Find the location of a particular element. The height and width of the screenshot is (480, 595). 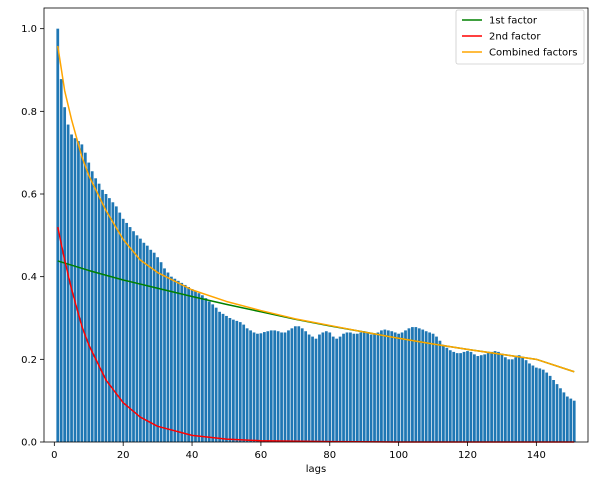

y-tick-label: 1.0 is located at coordinates (29, 29).